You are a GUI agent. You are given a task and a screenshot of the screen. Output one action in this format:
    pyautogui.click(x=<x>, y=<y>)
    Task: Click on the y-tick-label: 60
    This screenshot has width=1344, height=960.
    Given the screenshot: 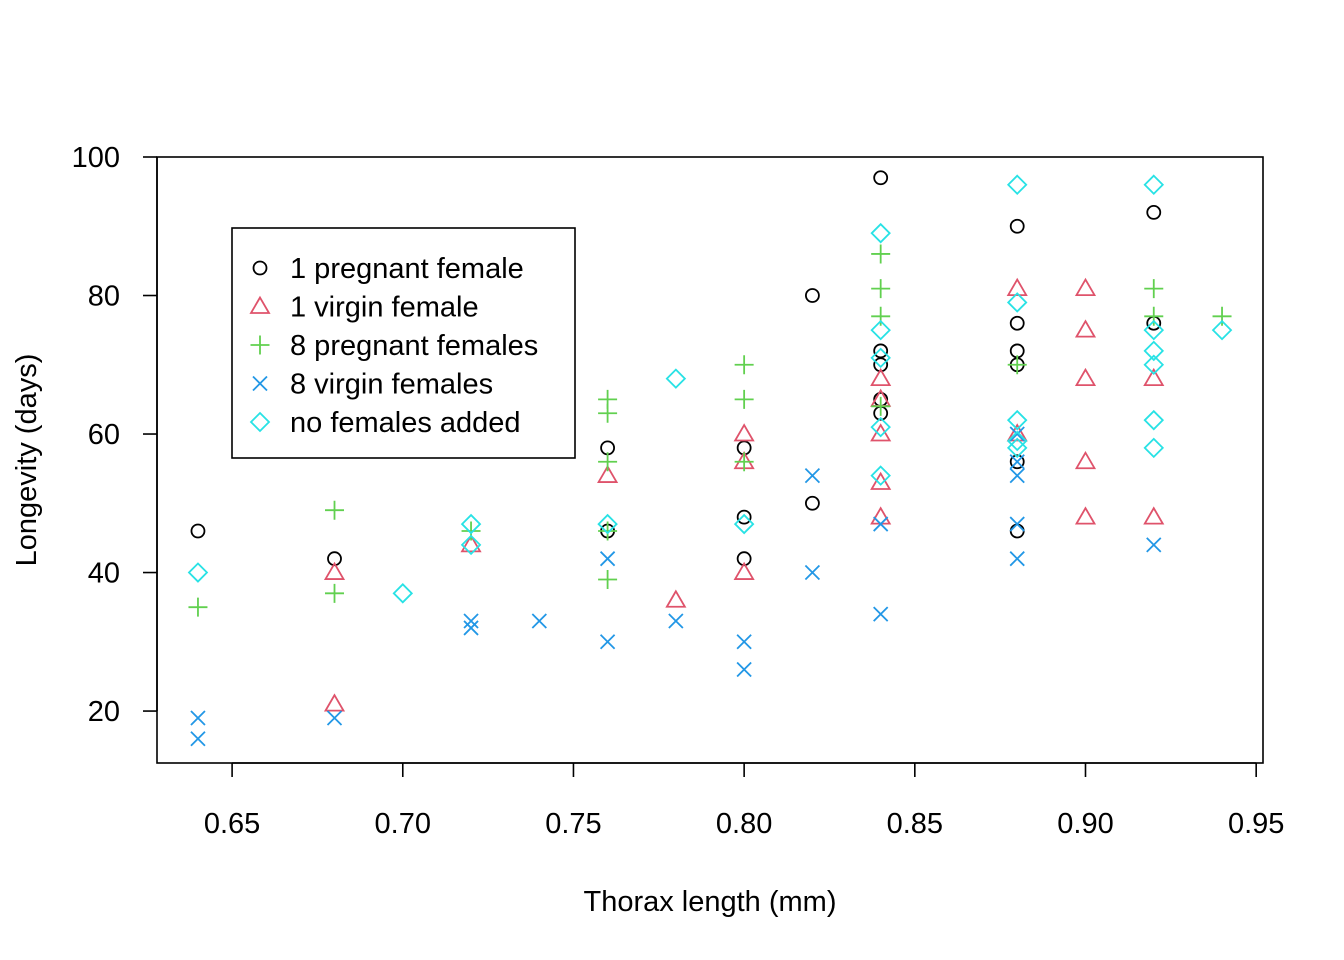 What is the action you would take?
    pyautogui.click(x=104, y=435)
    